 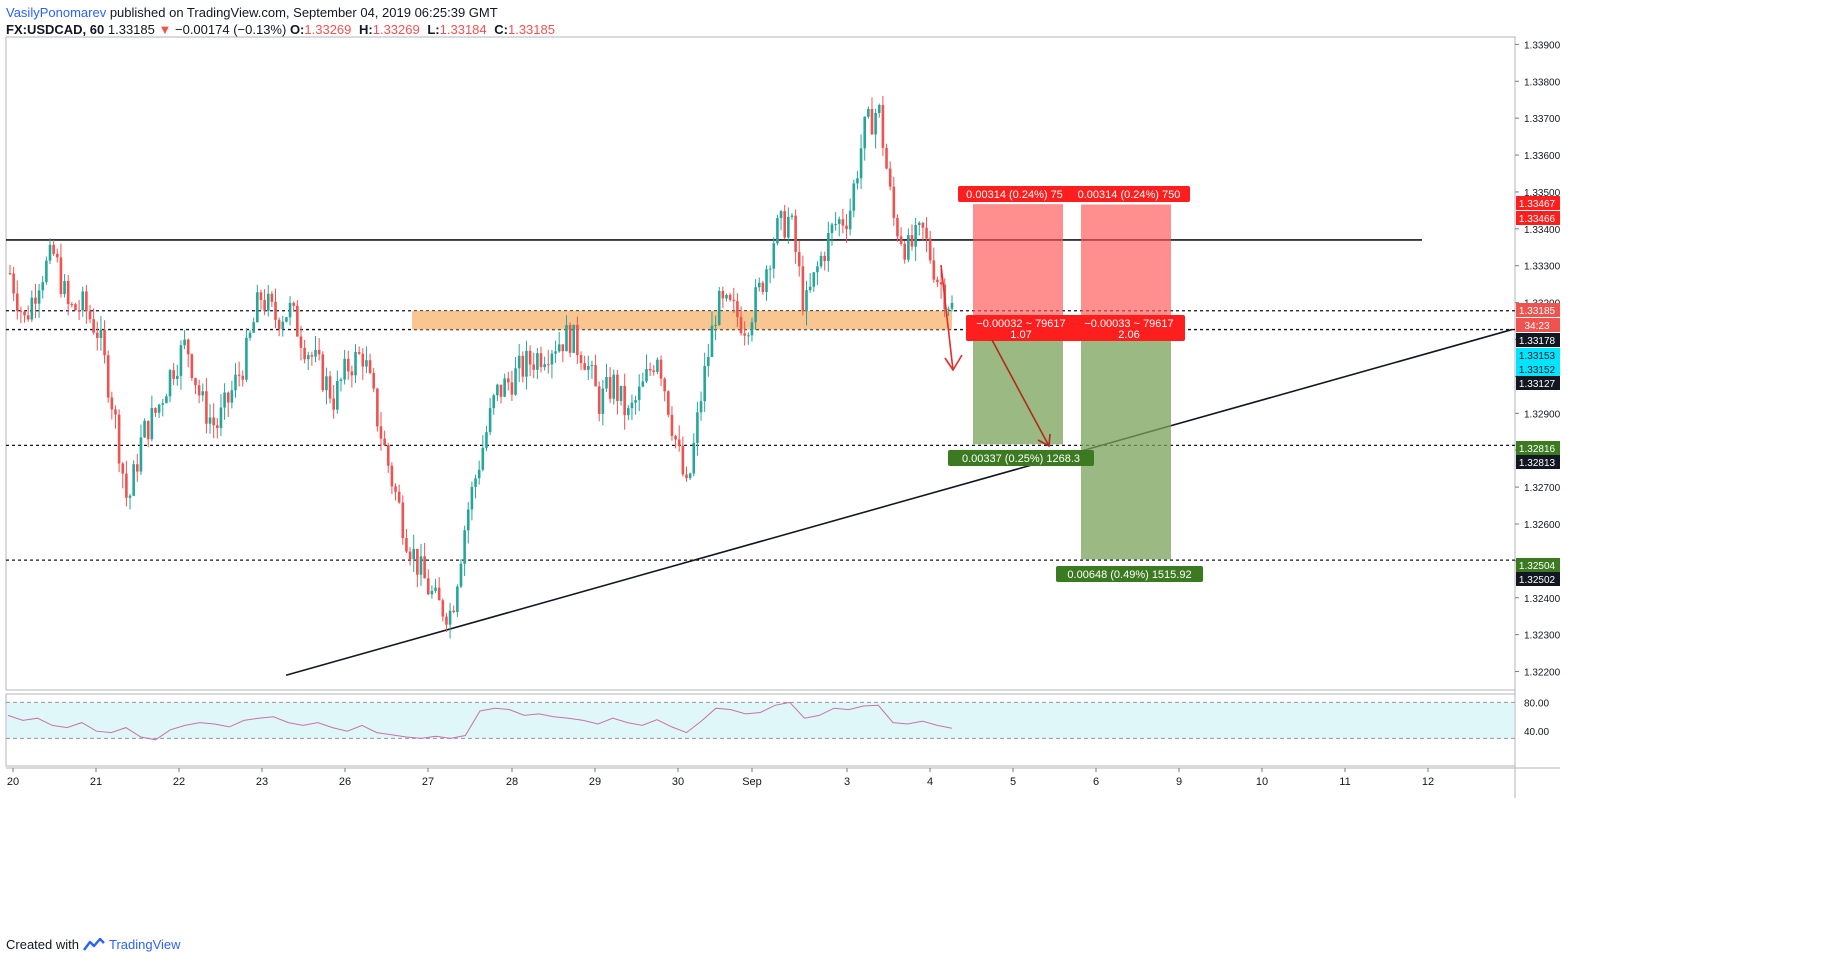 I want to click on price-tick-label: 1.32300, so click(x=1542, y=636).